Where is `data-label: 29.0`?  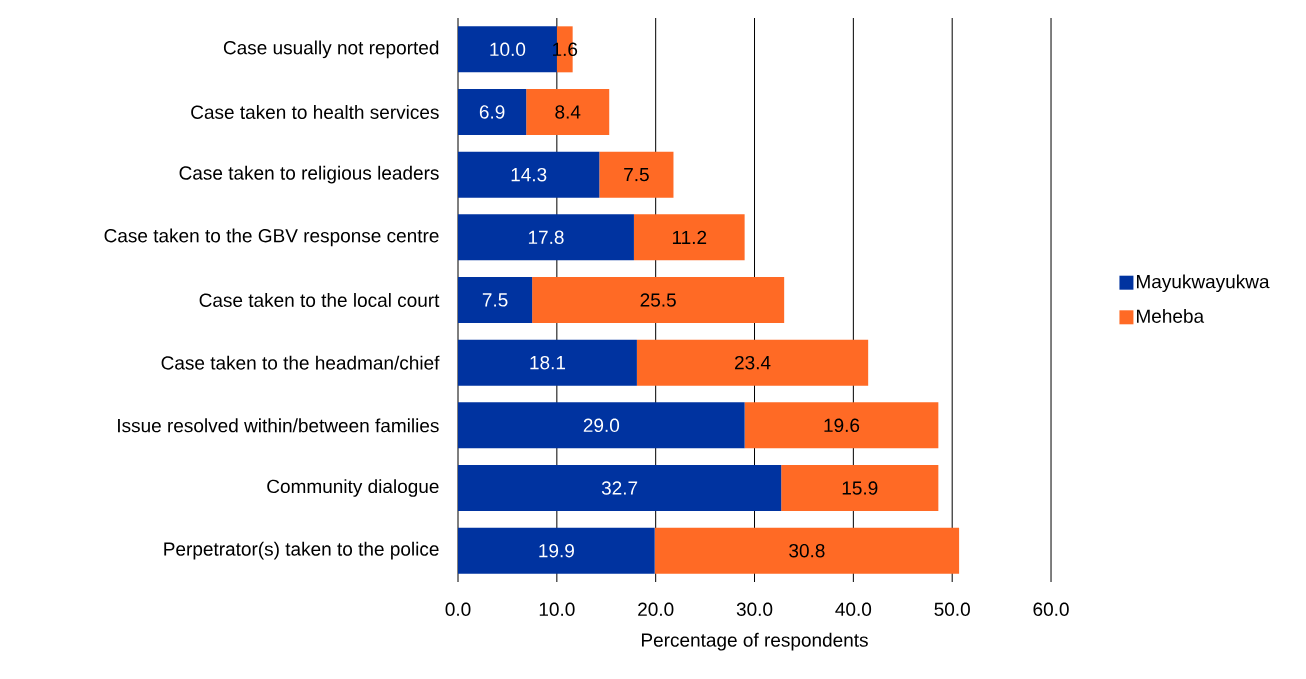
data-label: 29.0 is located at coordinates (601, 425).